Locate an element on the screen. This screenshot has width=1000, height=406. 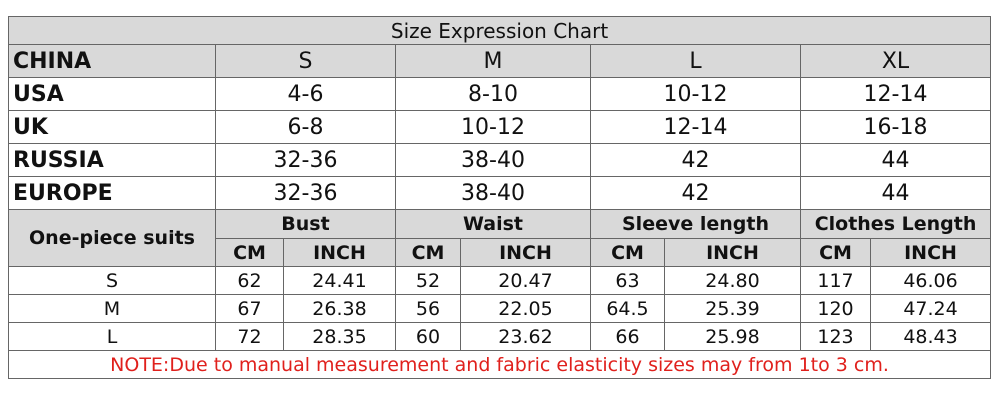
size-label: L is located at coordinates (112, 336).